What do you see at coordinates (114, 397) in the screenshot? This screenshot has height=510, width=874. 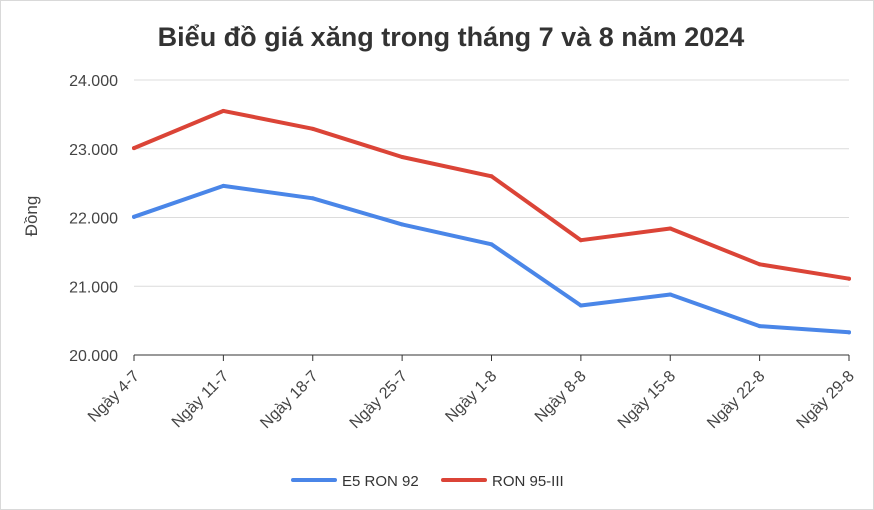 I see `x-tick-label: Ngày 4-7` at bounding box center [114, 397].